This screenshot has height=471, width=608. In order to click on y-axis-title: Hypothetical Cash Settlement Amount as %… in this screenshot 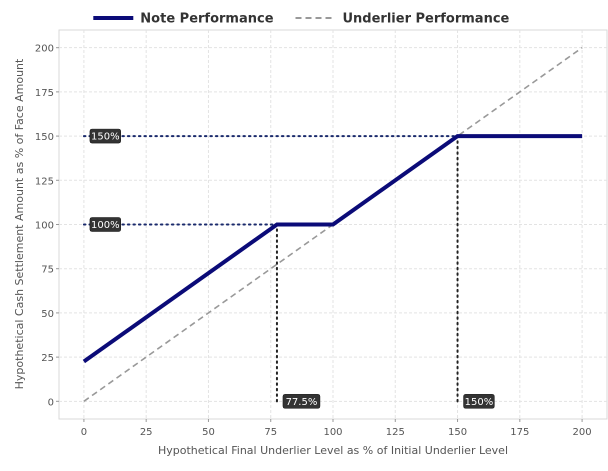, I will do `click(19, 223)`.